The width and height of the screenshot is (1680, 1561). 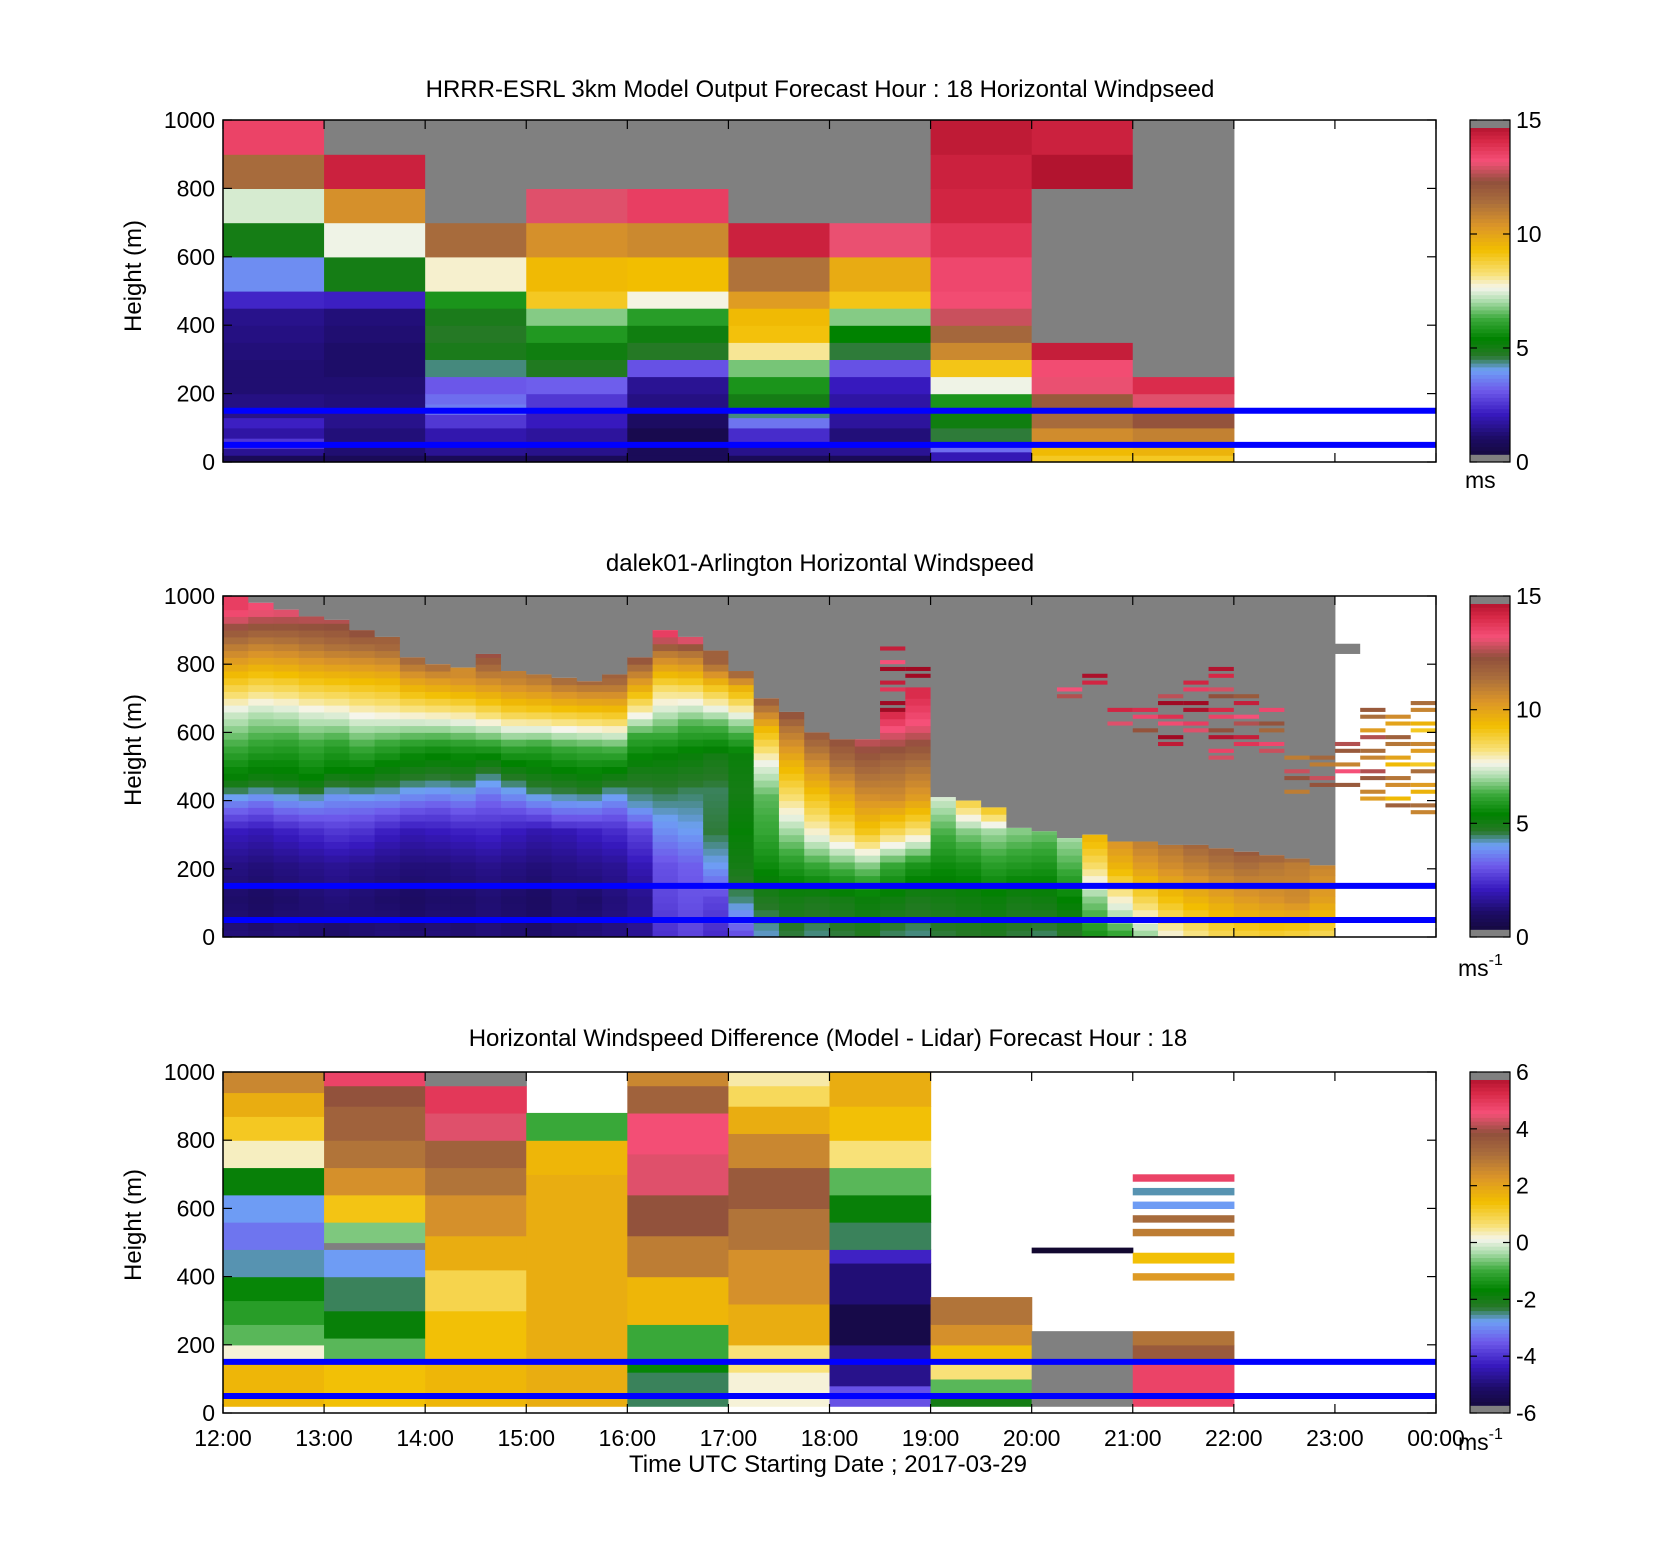 What do you see at coordinates (133, 1225) in the screenshot?
I see `y-axis-label: Height (m)` at bounding box center [133, 1225].